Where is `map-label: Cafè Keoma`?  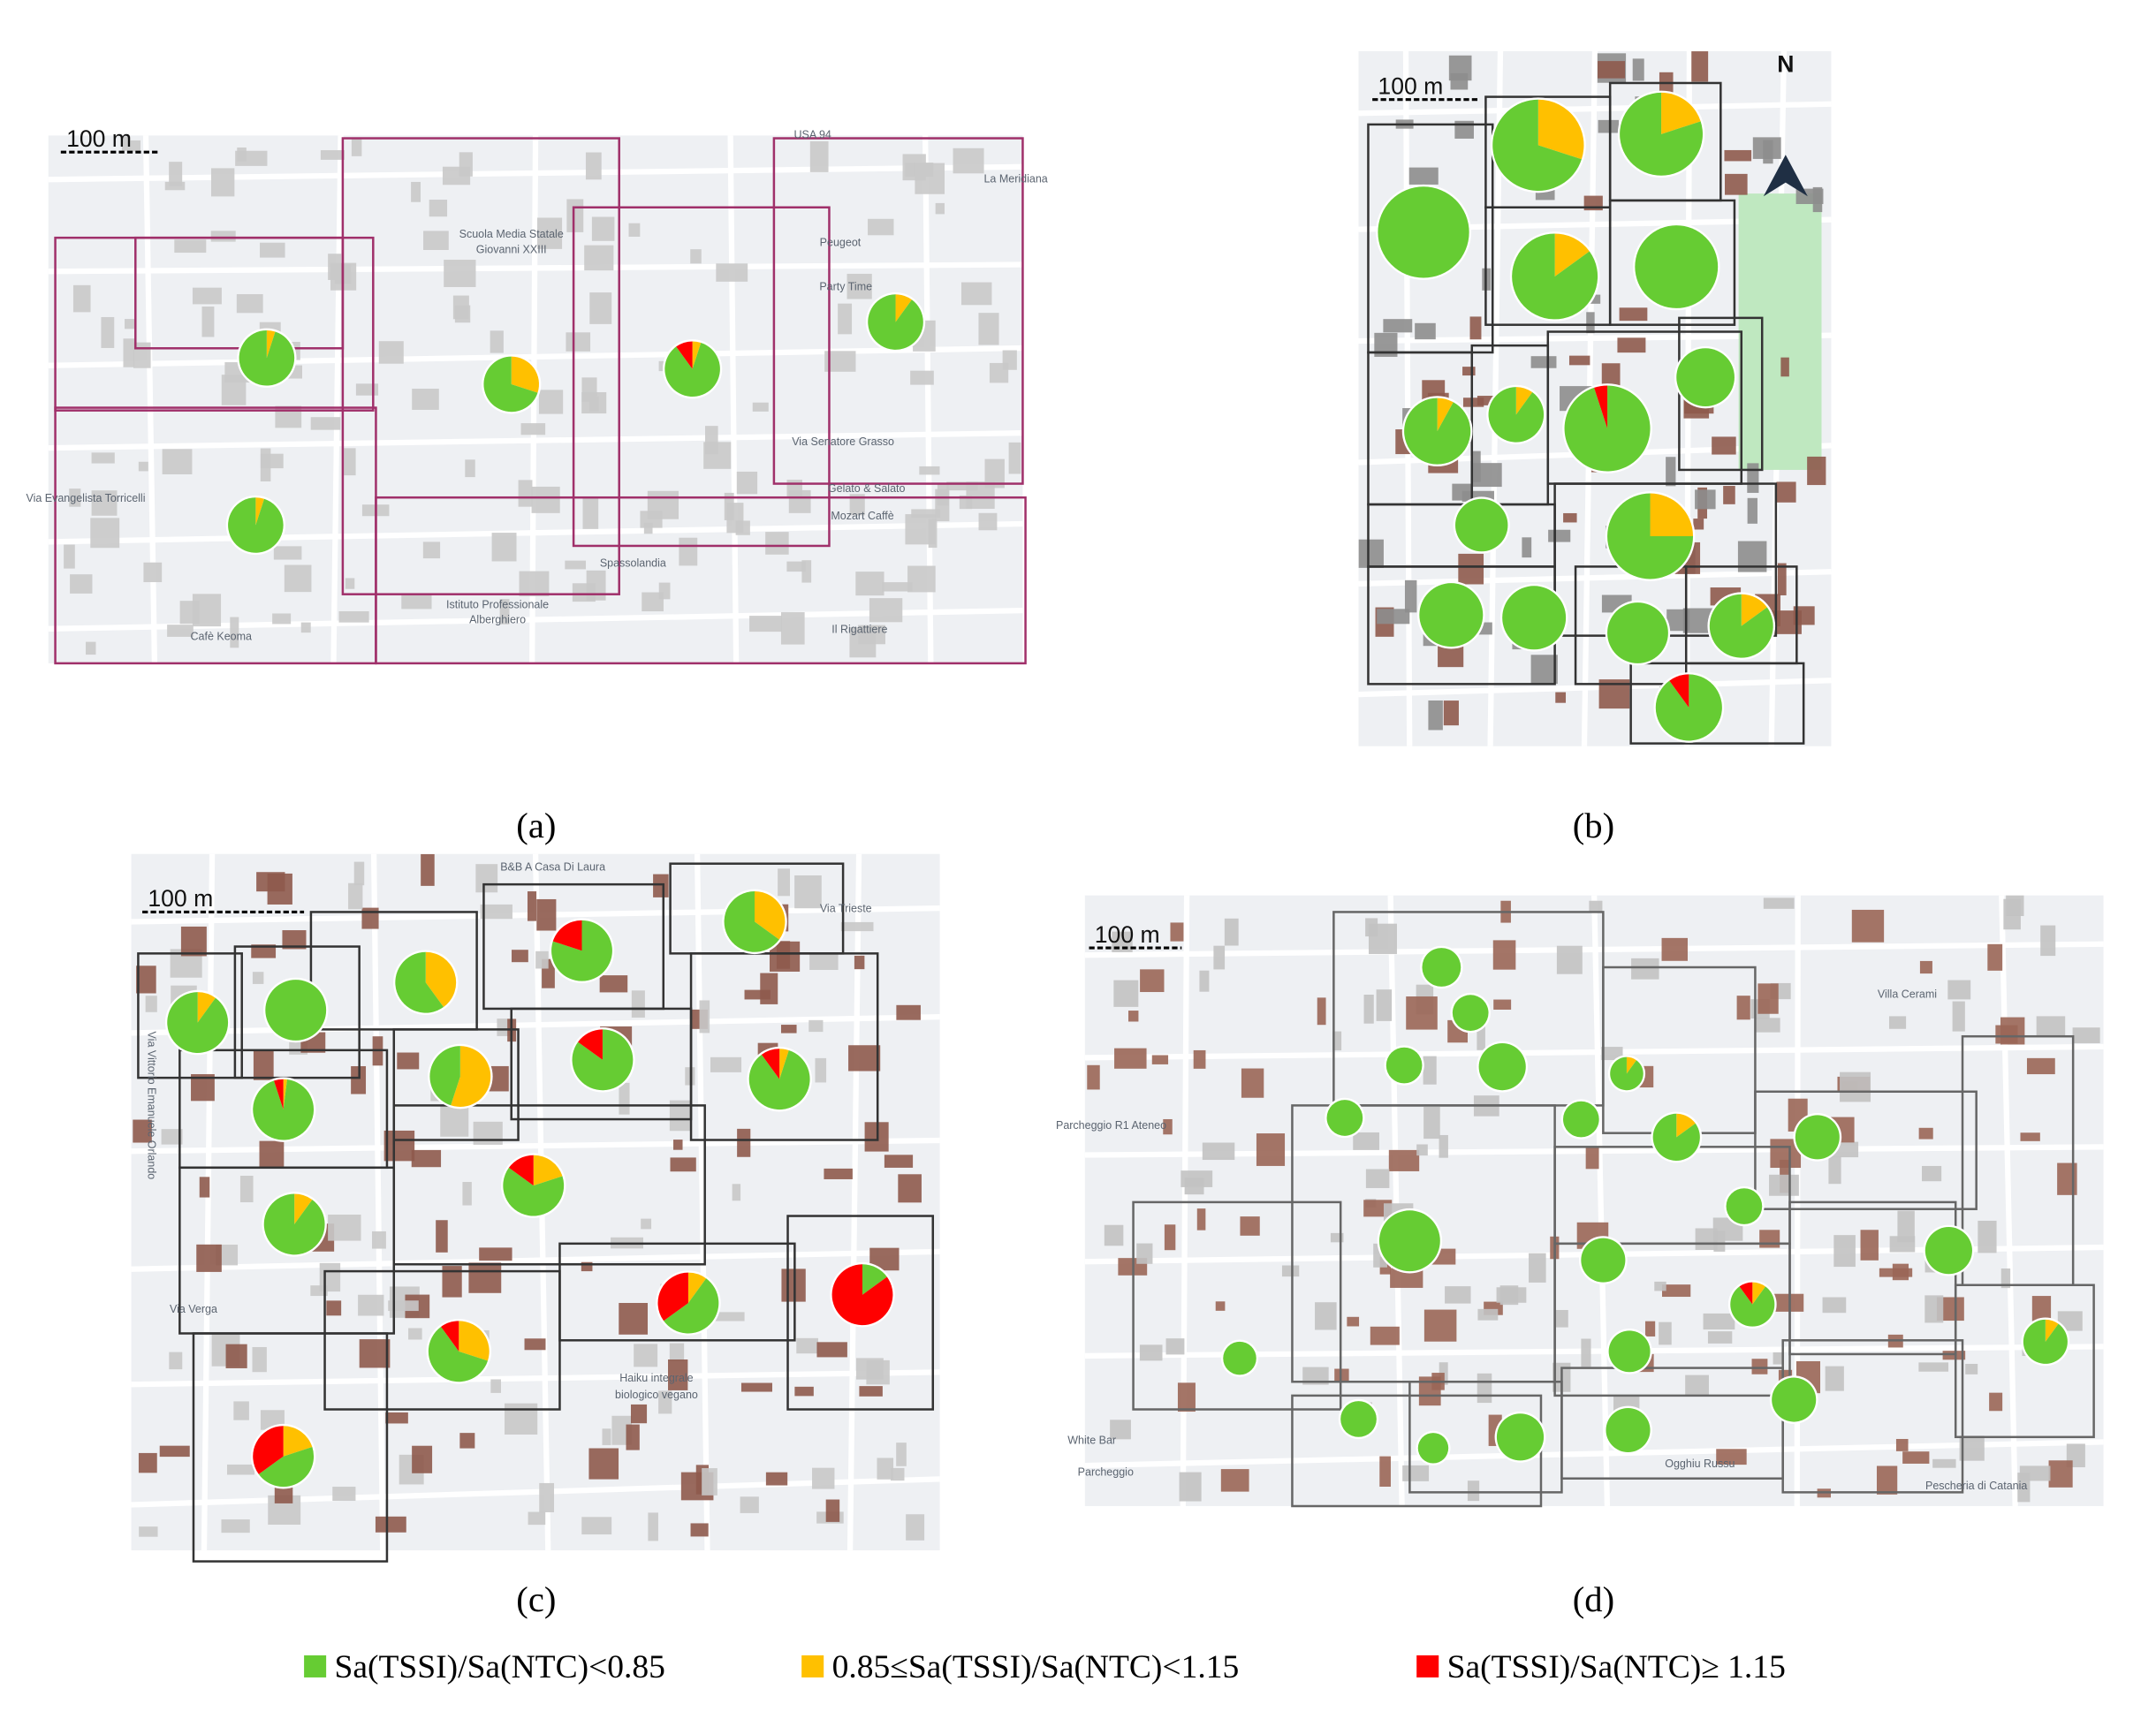 map-label: Cafè Keoma is located at coordinates (222, 636).